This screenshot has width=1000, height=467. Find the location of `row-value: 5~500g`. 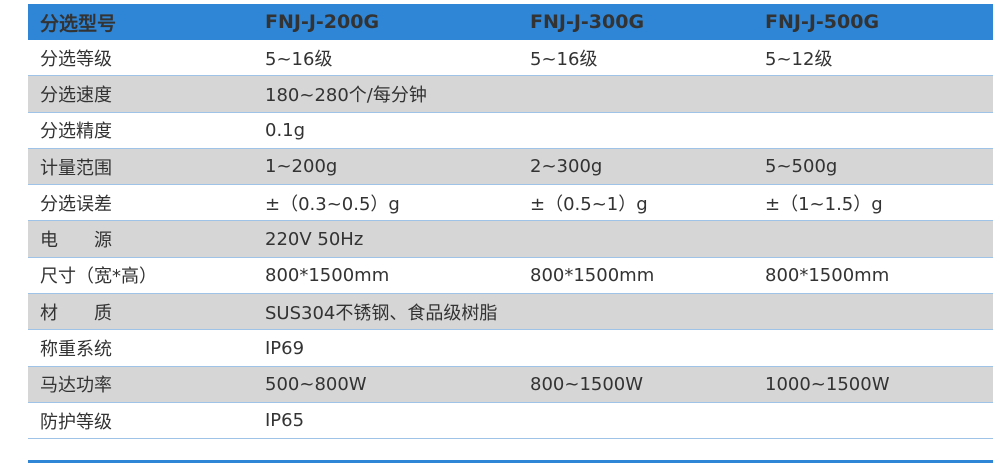

row-value: 5~500g is located at coordinates (801, 167).